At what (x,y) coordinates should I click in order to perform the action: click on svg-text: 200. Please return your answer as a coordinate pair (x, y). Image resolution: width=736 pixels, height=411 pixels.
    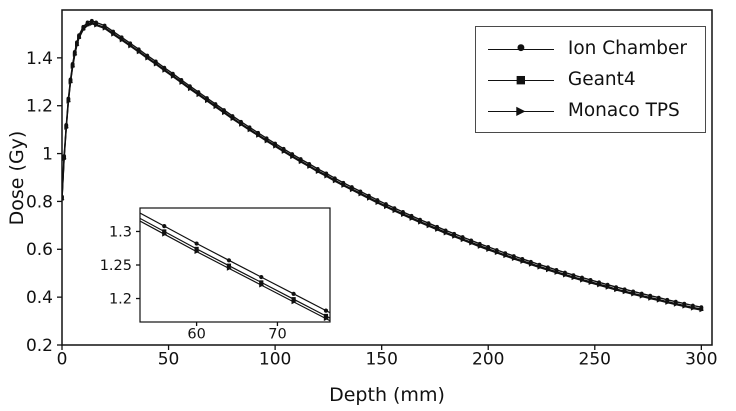
    Looking at the image, I should click on (488, 359).